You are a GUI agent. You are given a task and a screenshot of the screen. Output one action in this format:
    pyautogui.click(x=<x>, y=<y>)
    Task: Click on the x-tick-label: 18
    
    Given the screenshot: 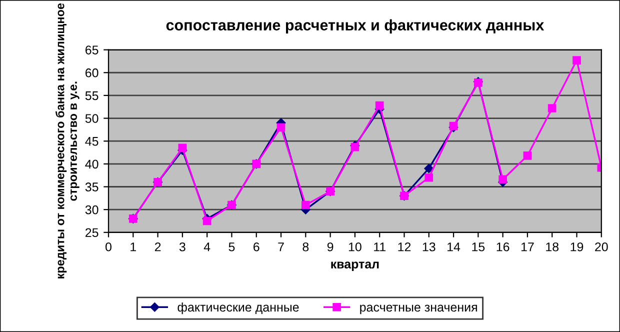 What is the action you would take?
    pyautogui.click(x=552, y=247)
    